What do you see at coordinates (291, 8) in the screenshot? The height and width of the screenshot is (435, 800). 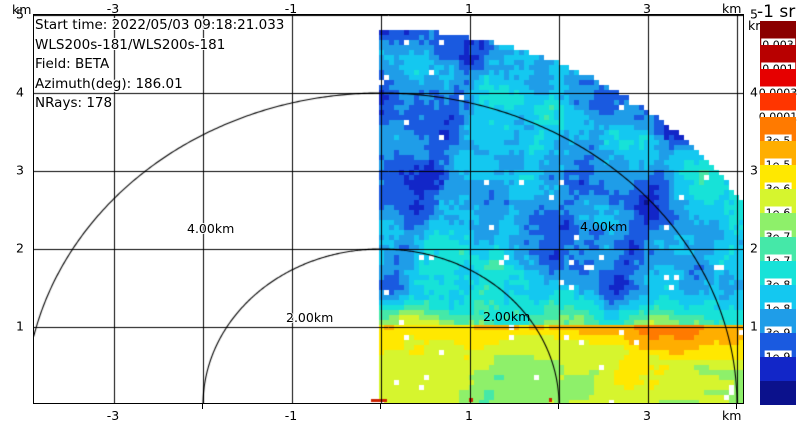 I see `x-tick-top--1: -1` at bounding box center [291, 8].